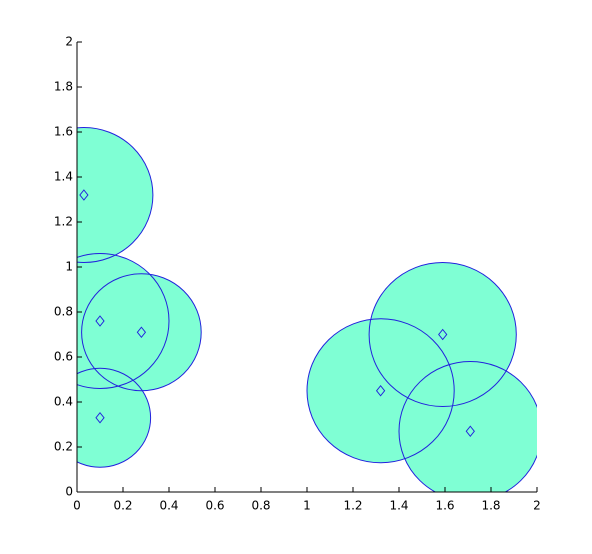 The image size is (592, 554). What do you see at coordinates (63, 357) in the screenshot?
I see `y-tick-label: 0.6` at bounding box center [63, 357].